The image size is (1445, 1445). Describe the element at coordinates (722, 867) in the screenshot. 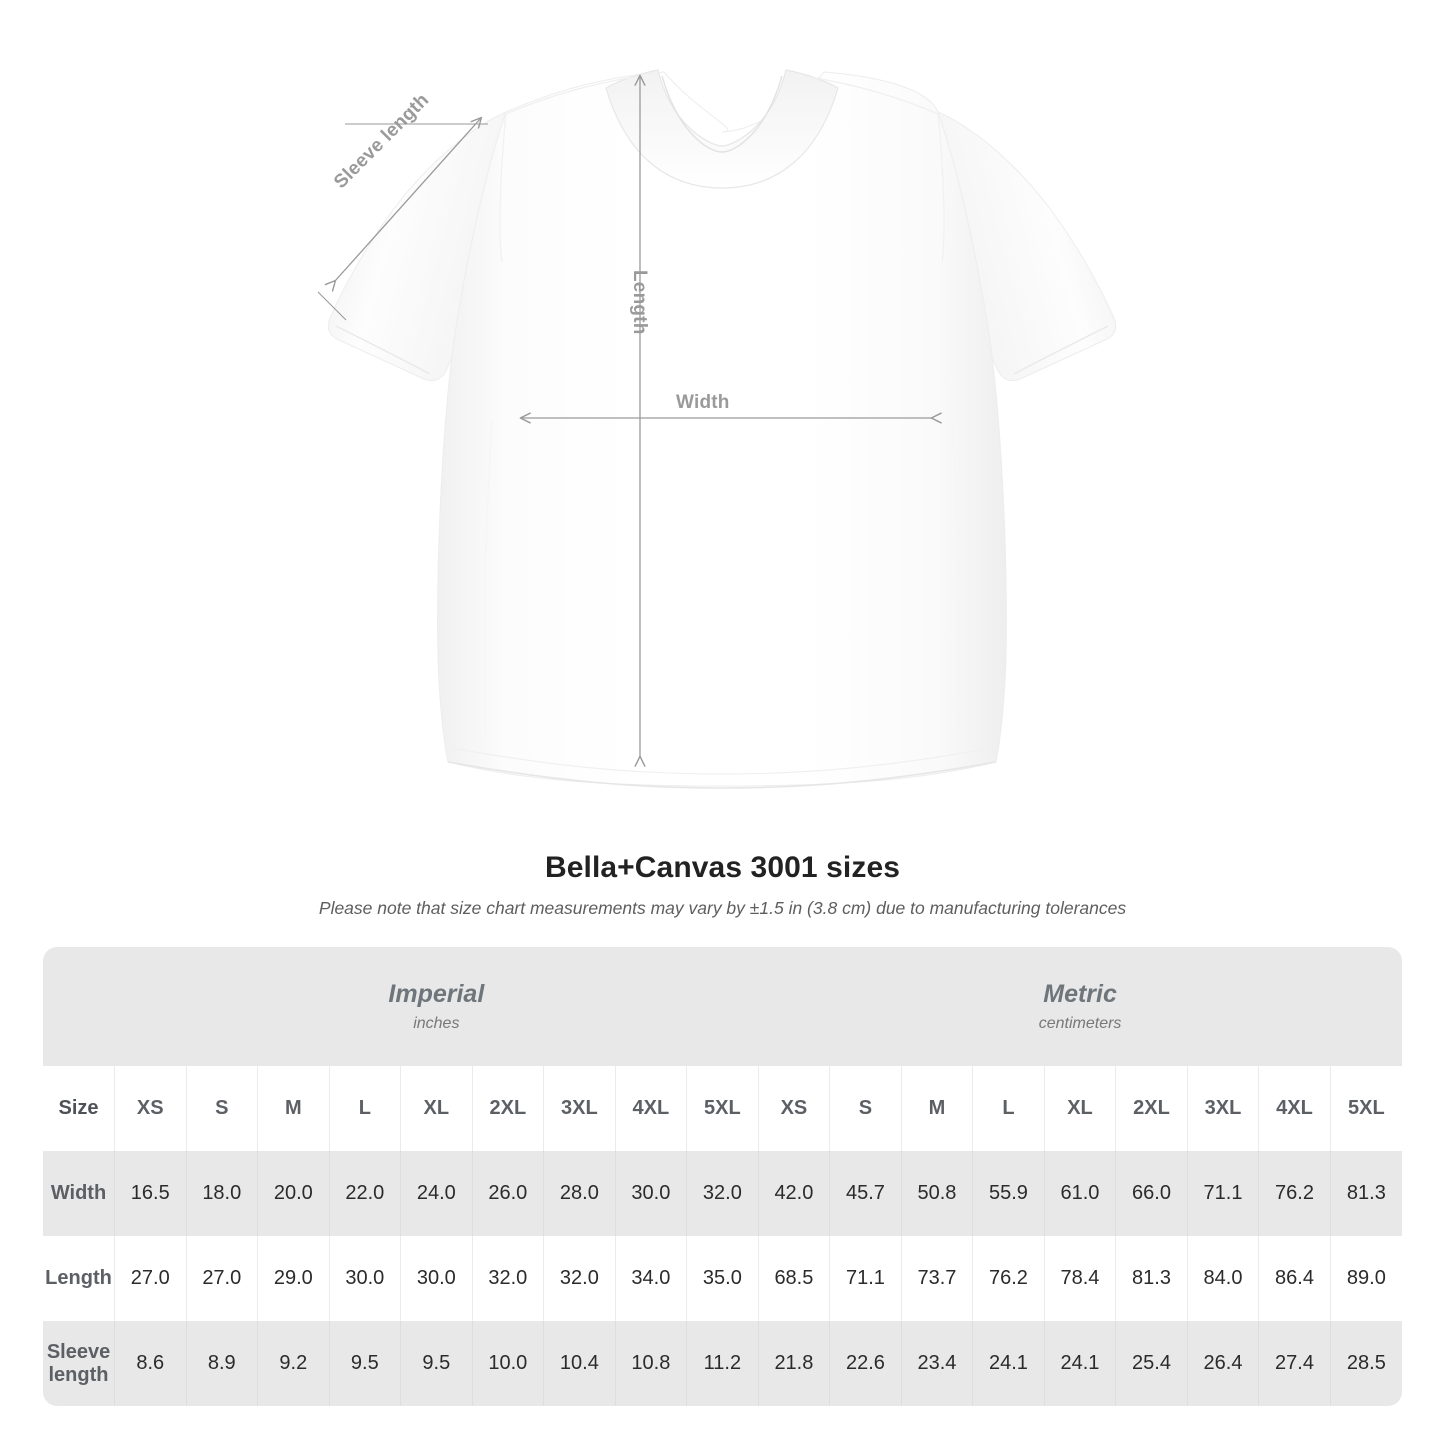

I see `page-title: Bella+Canvas 3001 sizes` at that location.